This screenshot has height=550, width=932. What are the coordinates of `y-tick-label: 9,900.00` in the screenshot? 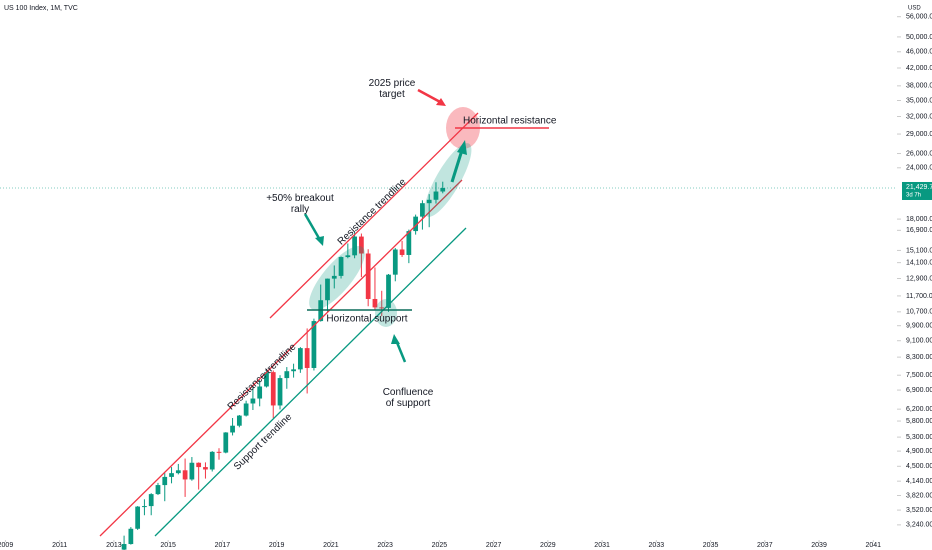 It's located at (919, 326).